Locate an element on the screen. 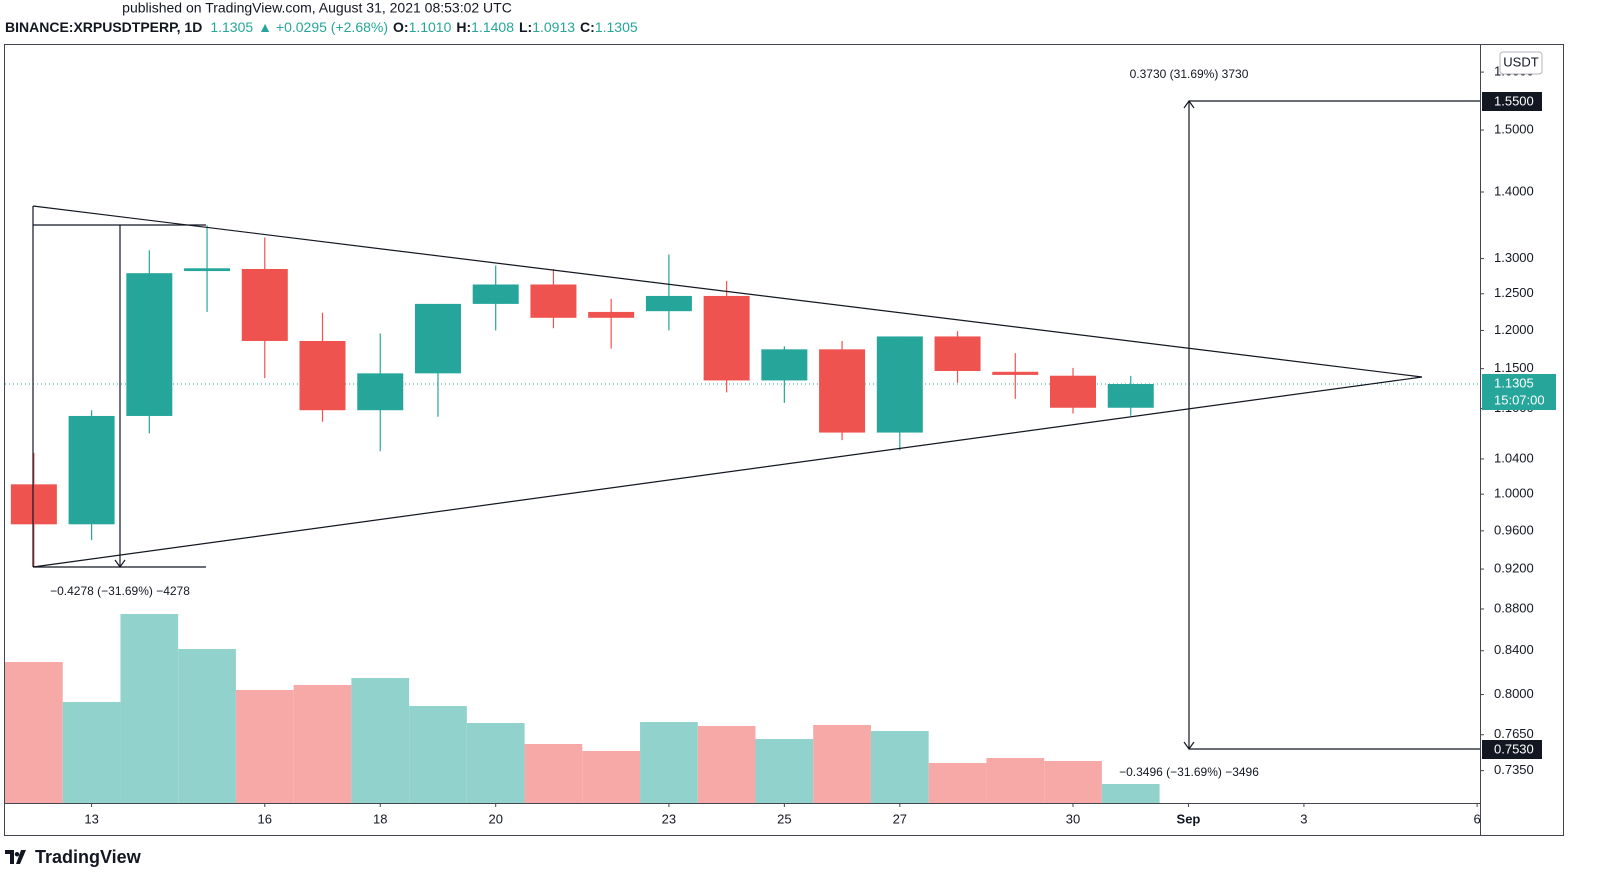 Image resolution: width=1599 pixels, height=890 pixels. y-tick-label: 1.5000 is located at coordinates (1514, 128).